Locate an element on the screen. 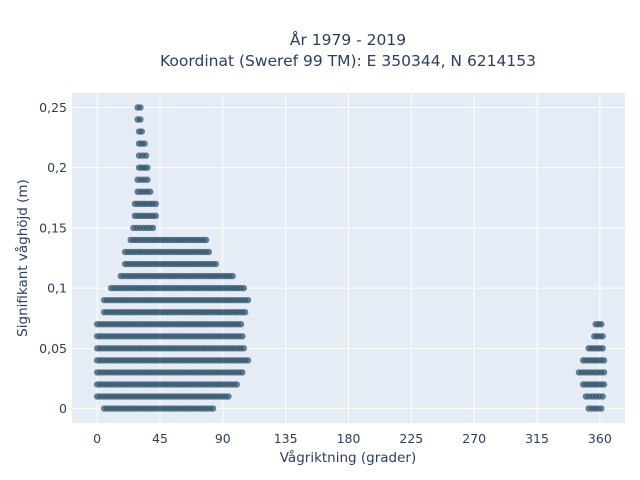 The width and height of the screenshot is (640, 480). x-tick-label: 45 is located at coordinates (160, 438).